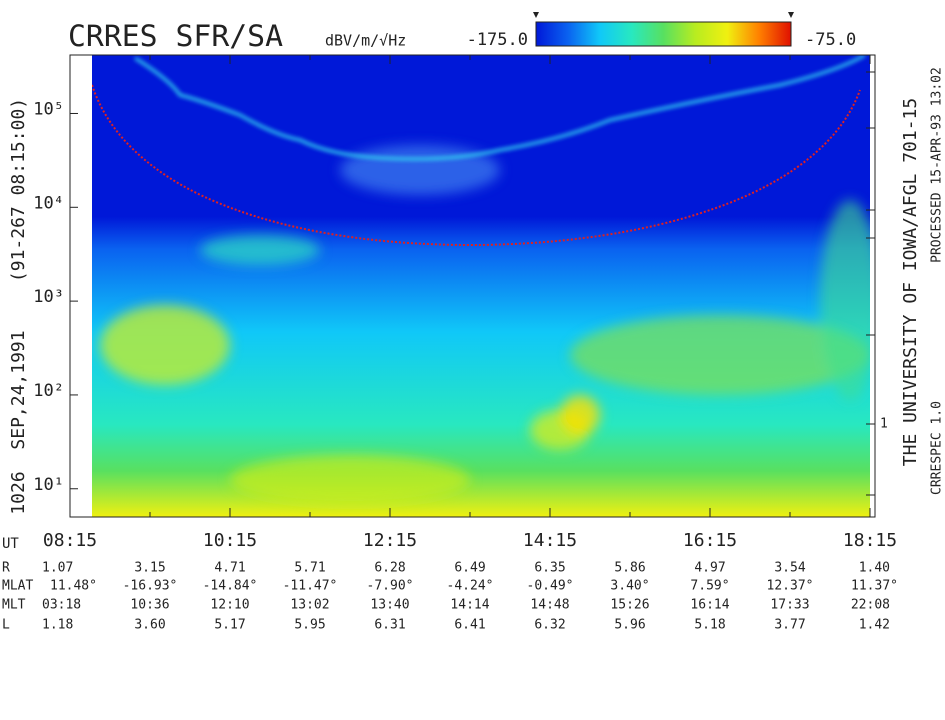 The height and width of the screenshot is (720, 945). What do you see at coordinates (310, 586) in the screenshot?
I see `ephemeris-value: -11.47°` at bounding box center [310, 586].